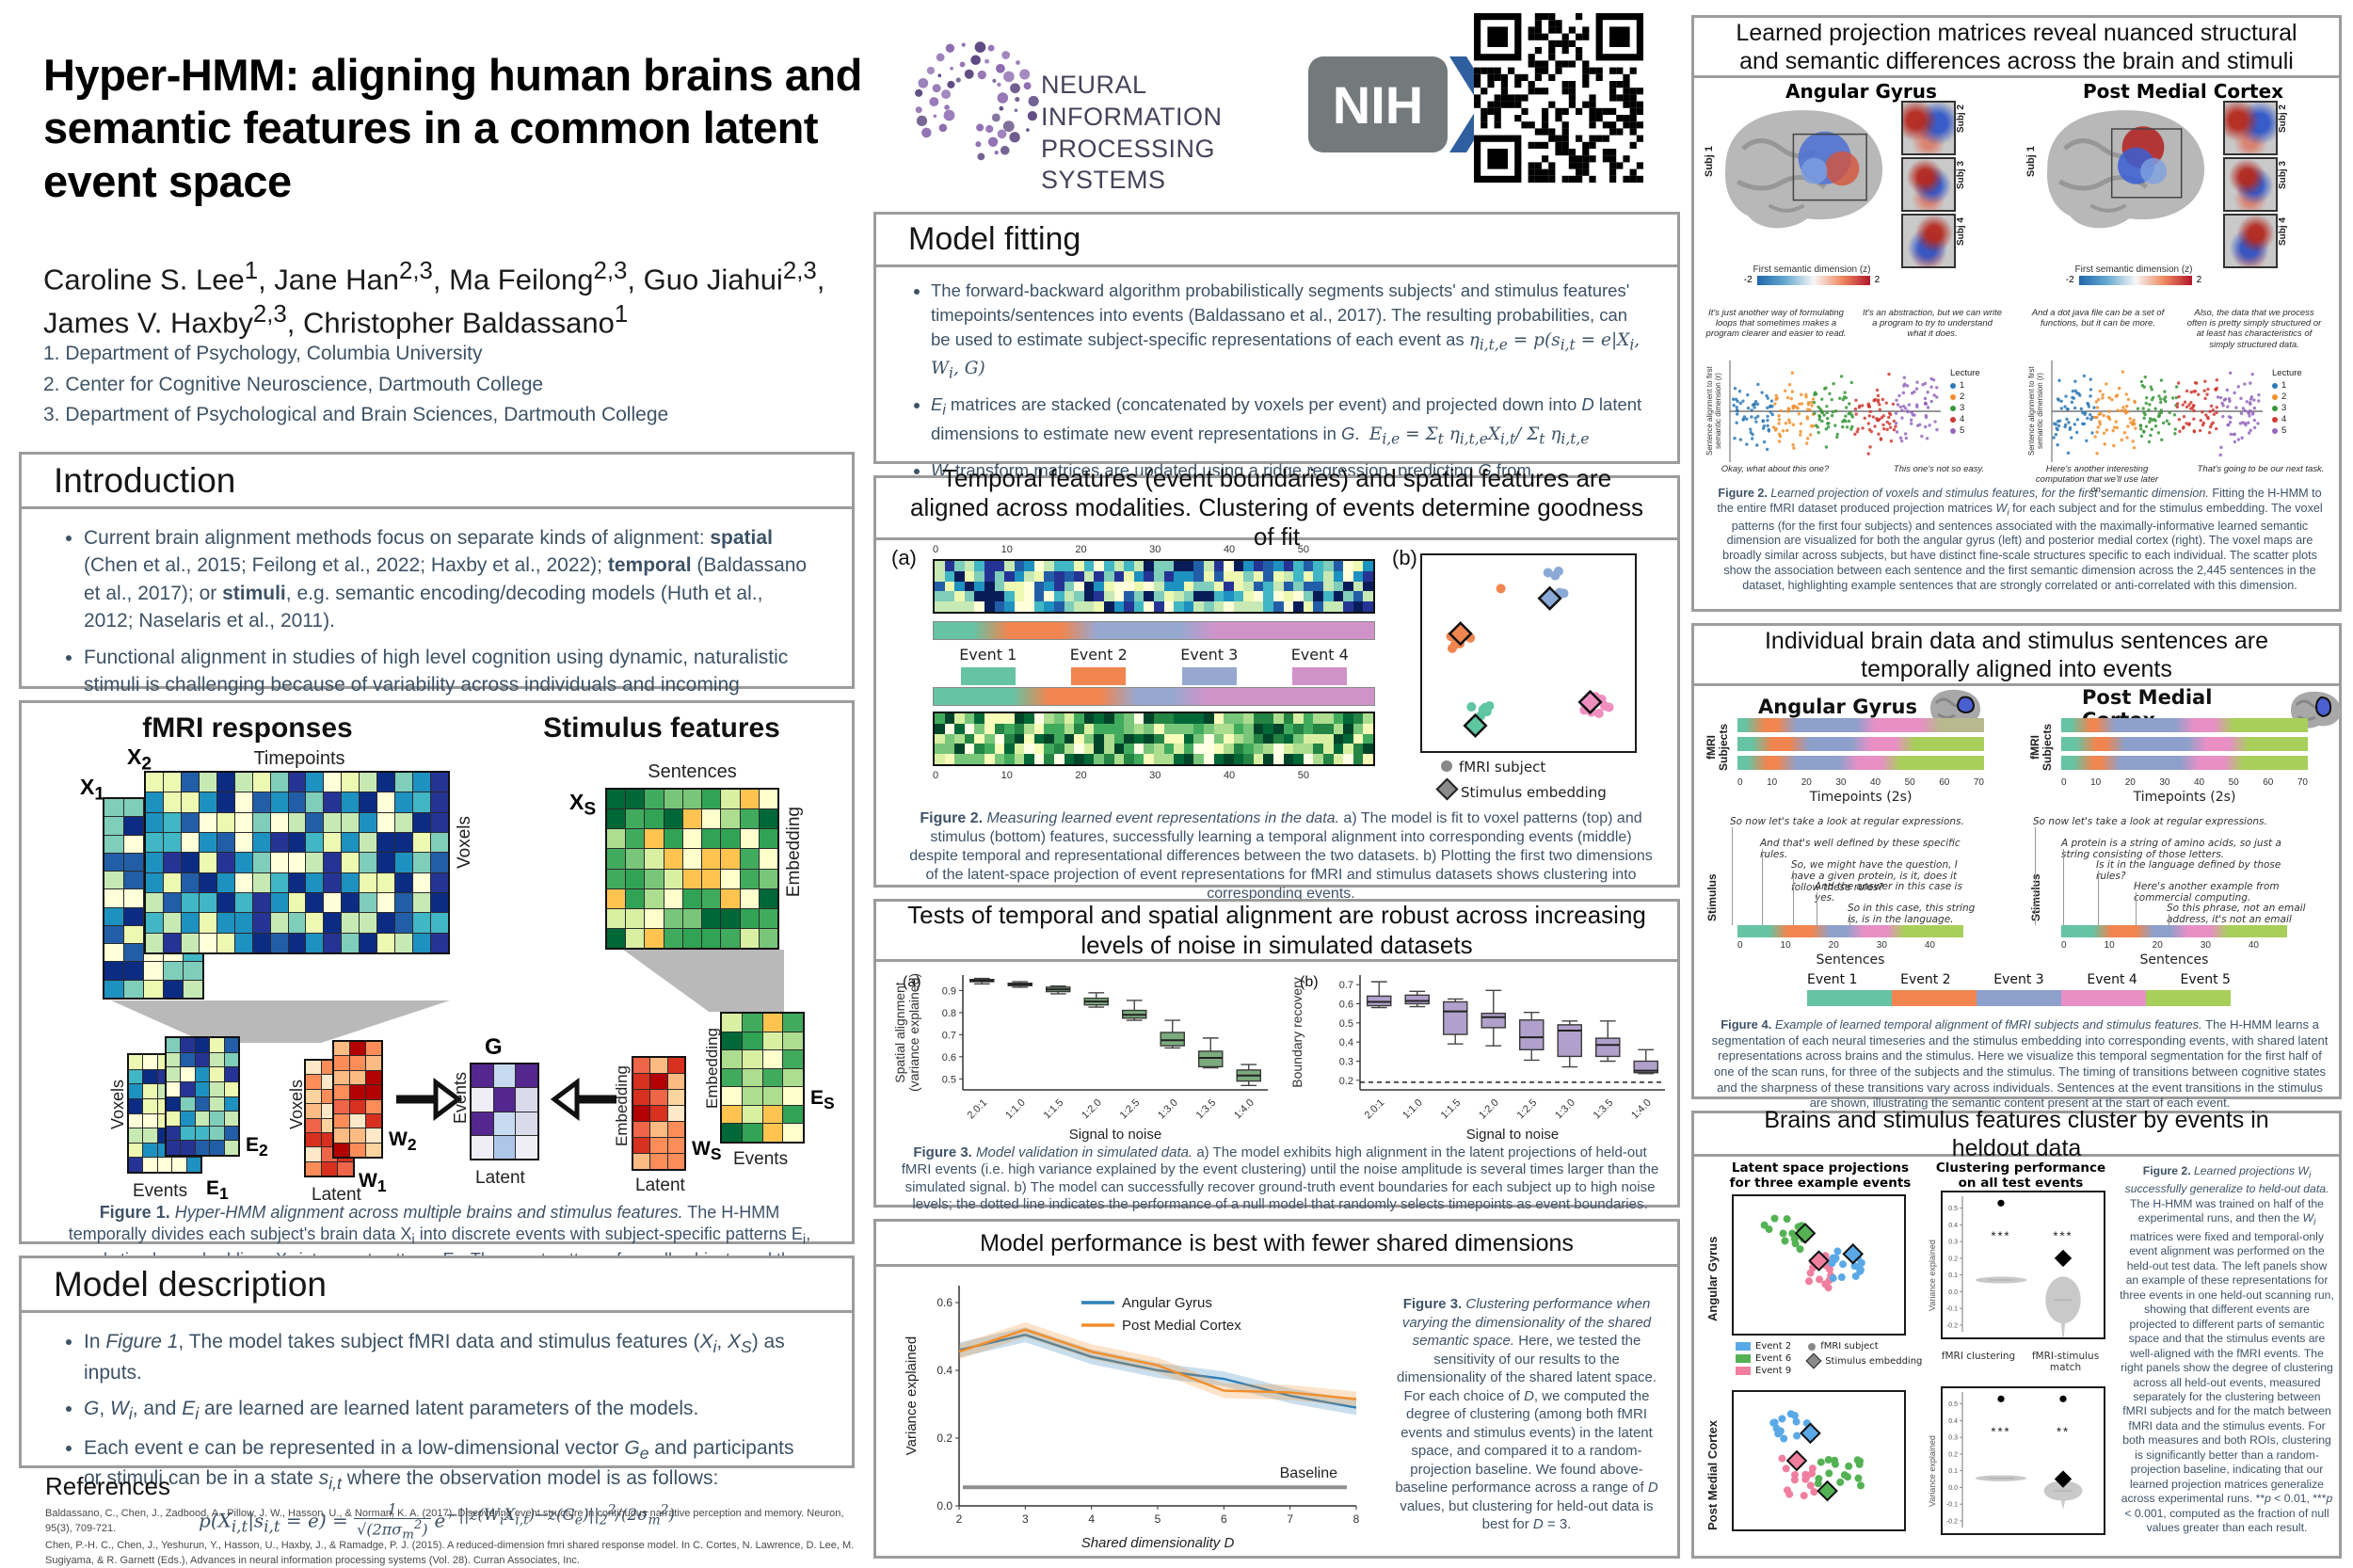  Describe the element at coordinates (160, 1191) in the screenshot. I see `fig1-events-label-1: Events` at that location.